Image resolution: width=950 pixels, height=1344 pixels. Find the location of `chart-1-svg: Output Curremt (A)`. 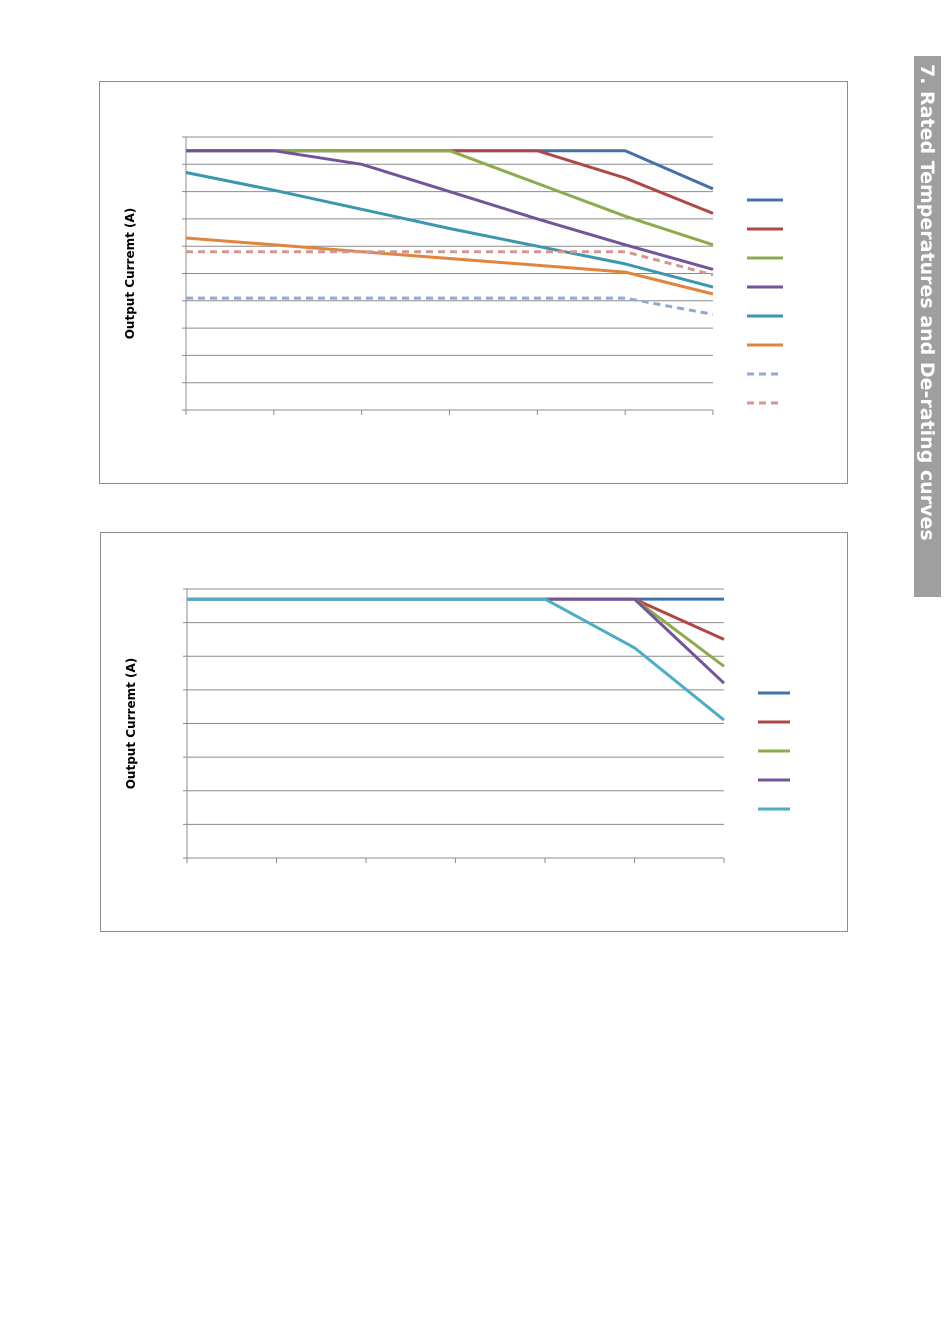

chart-1-svg: Output Curremt (A) is located at coordinates (453, 275).